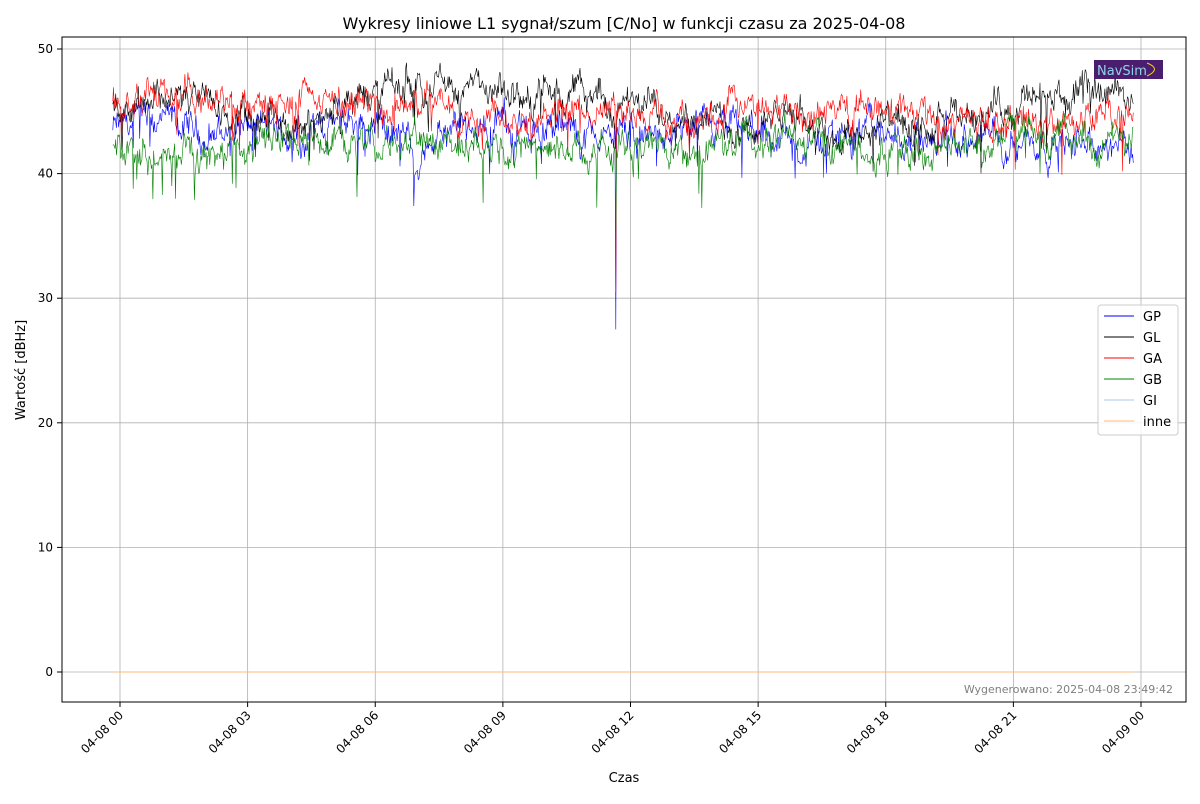  What do you see at coordinates (485, 732) in the screenshot?
I see `x-tick-label: 04-08 09` at bounding box center [485, 732].